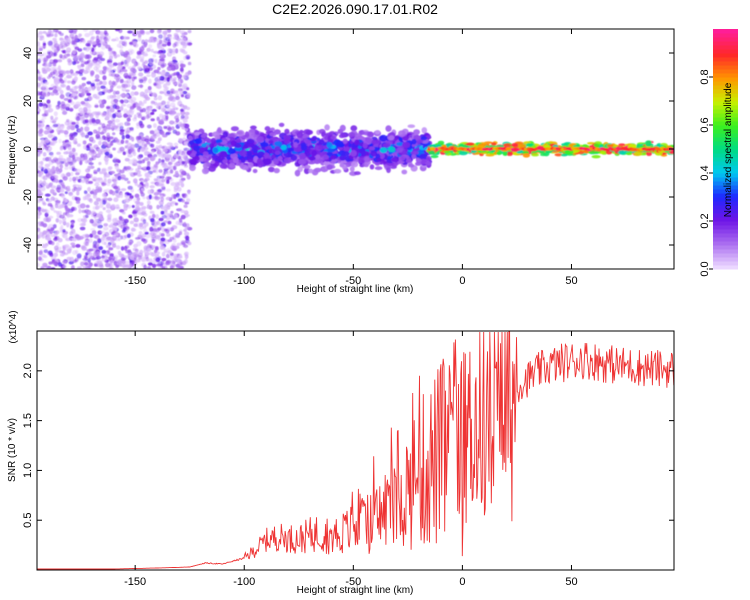 Image resolution: width=750 pixels, height=600 pixels. I want to click on spectrogram-cell-2065, so click(68, 159).